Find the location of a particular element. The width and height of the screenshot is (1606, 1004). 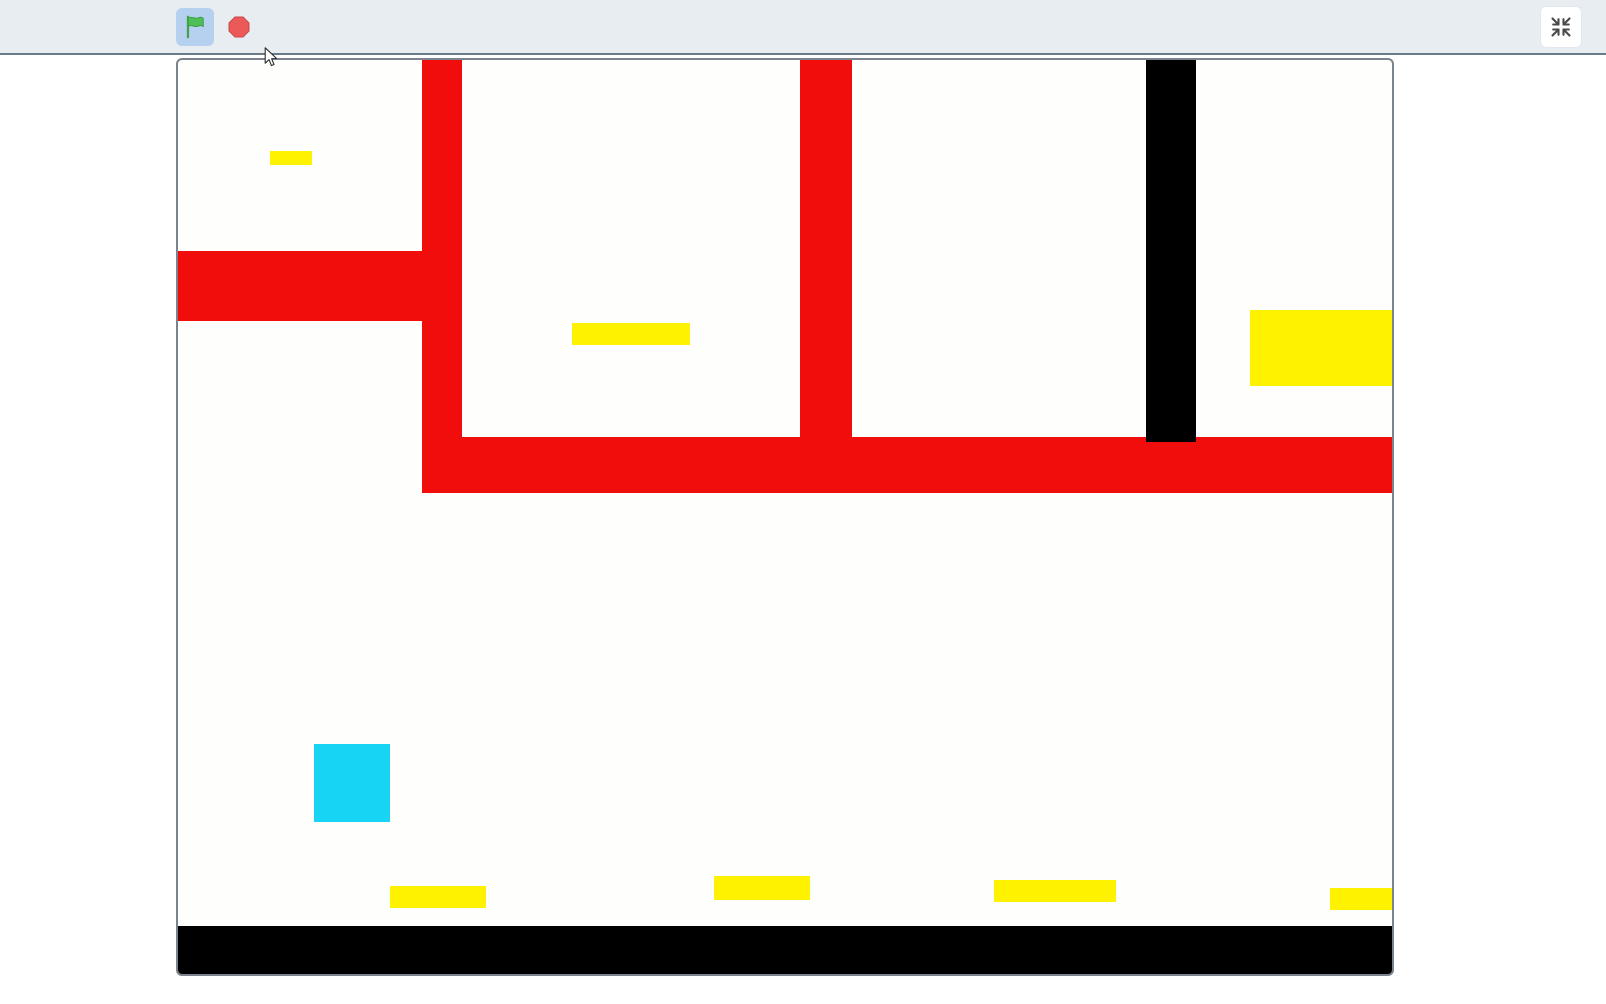

yellow-block-large is located at coordinates (1321, 348).